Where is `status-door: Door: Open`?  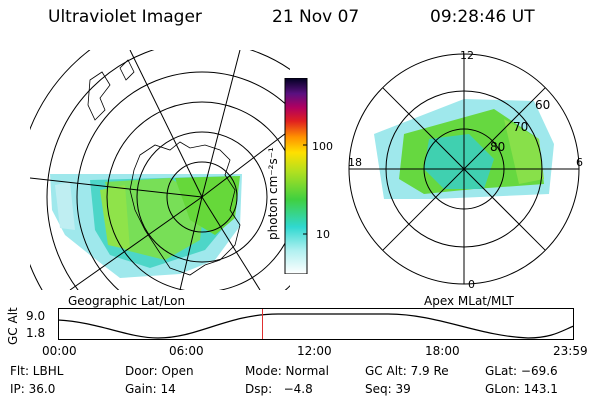
status-door: Door: Open is located at coordinates (159, 371).